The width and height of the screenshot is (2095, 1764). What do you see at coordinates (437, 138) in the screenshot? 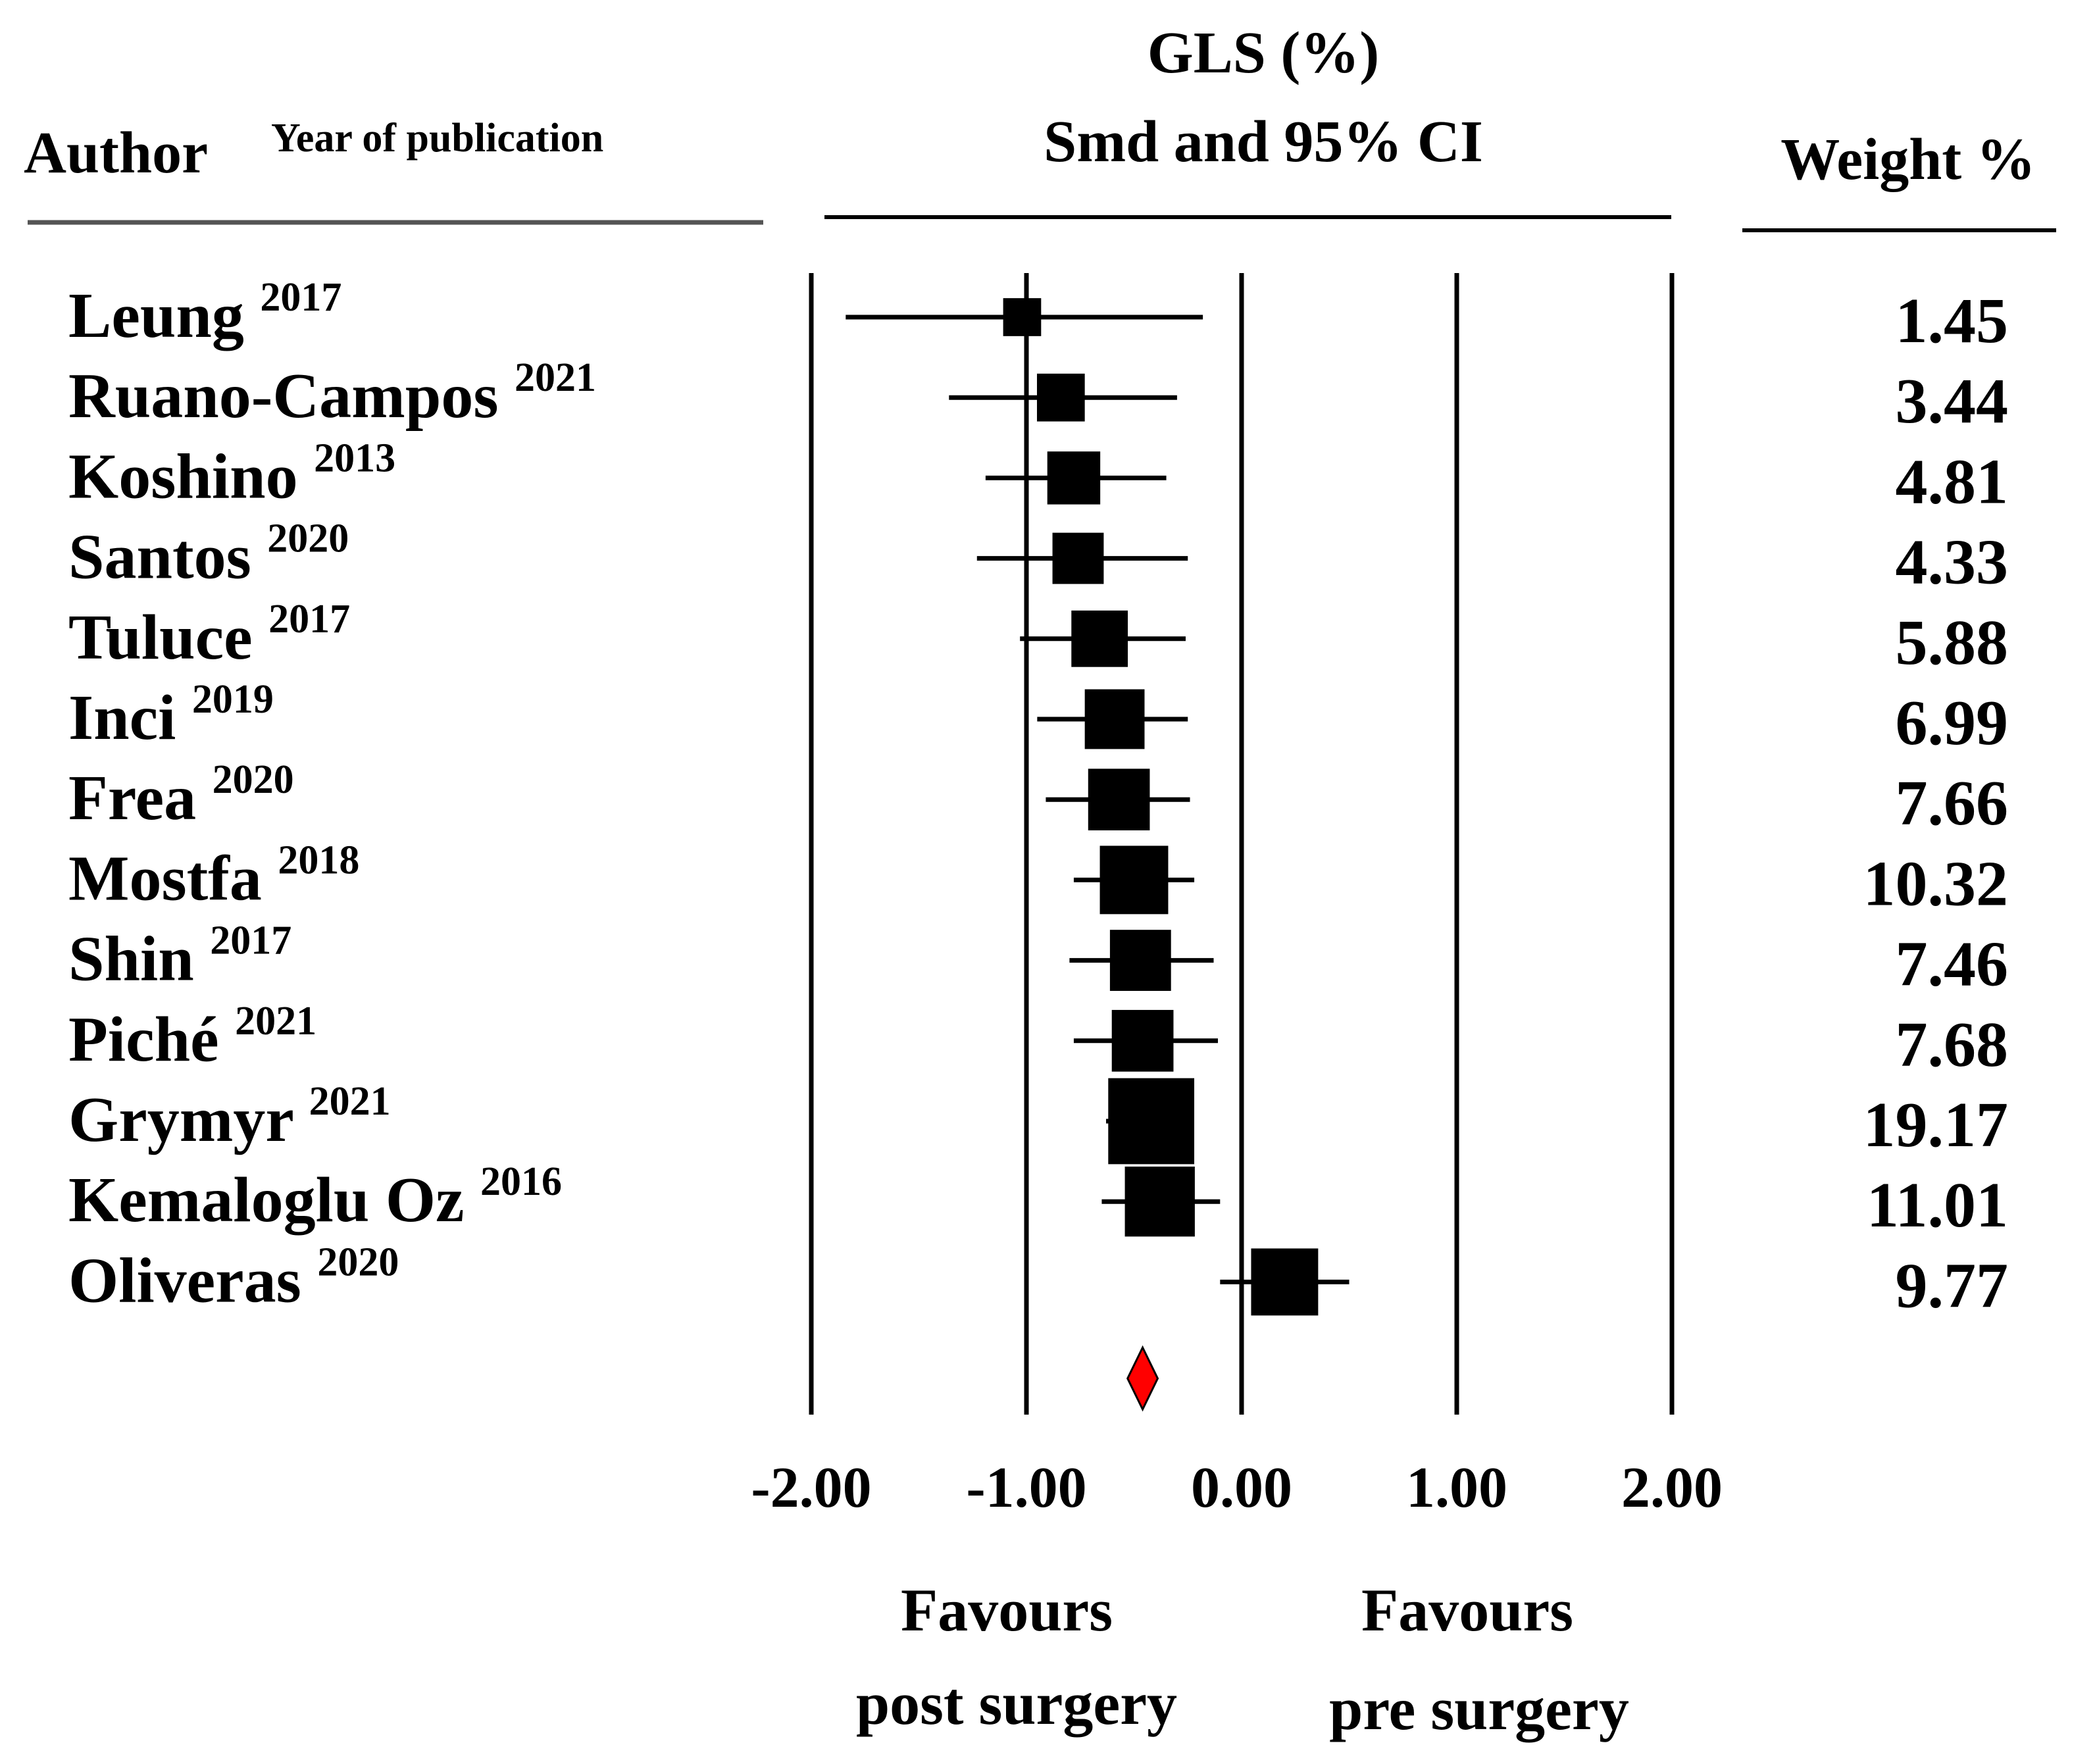
I see `year-header: Year of publication` at bounding box center [437, 138].